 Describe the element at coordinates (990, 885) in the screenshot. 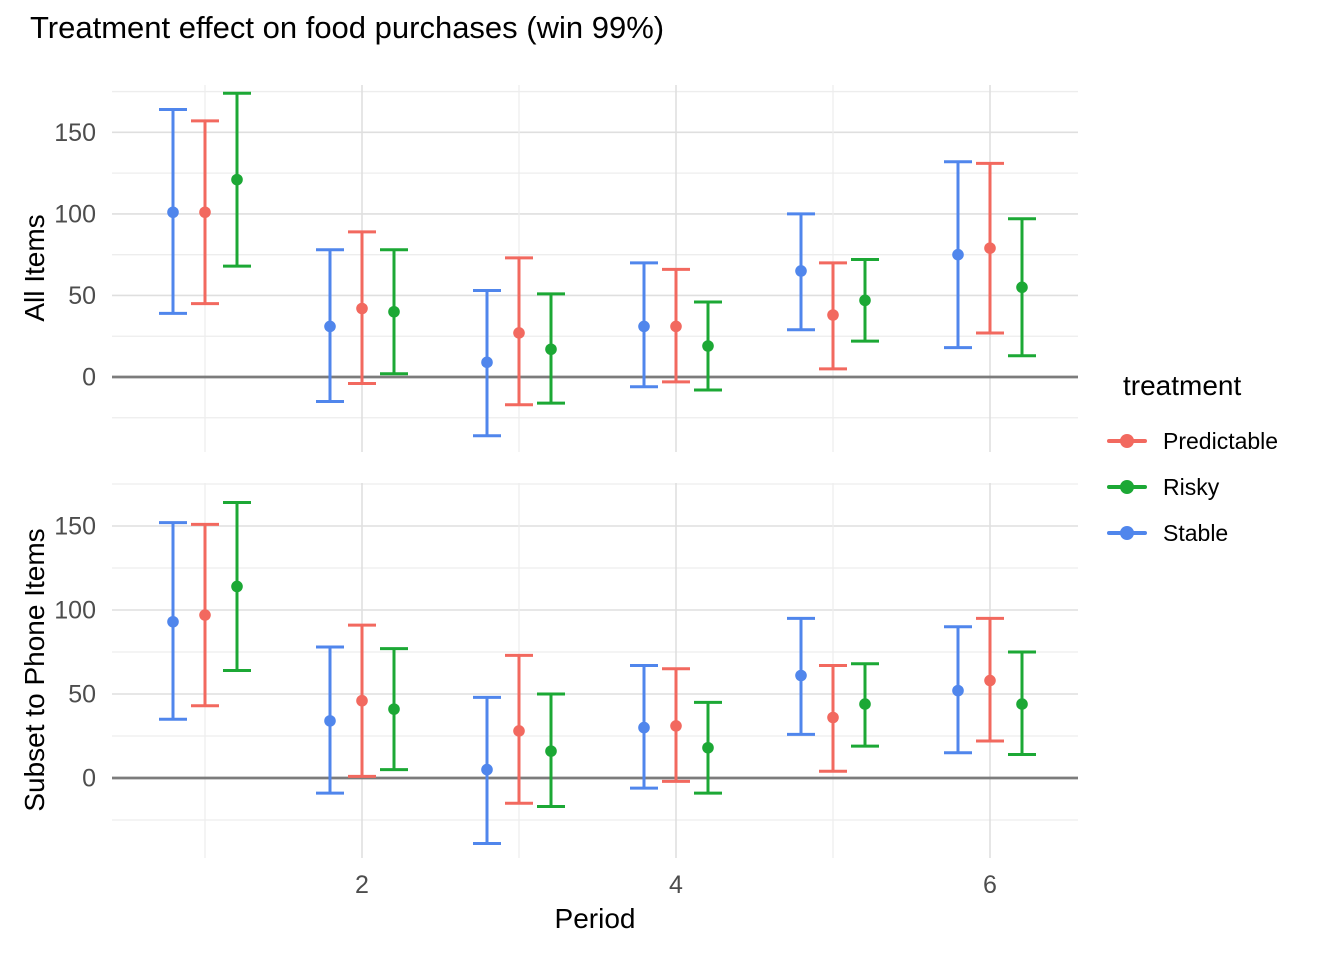

I see `x-tick-label: 6` at that location.